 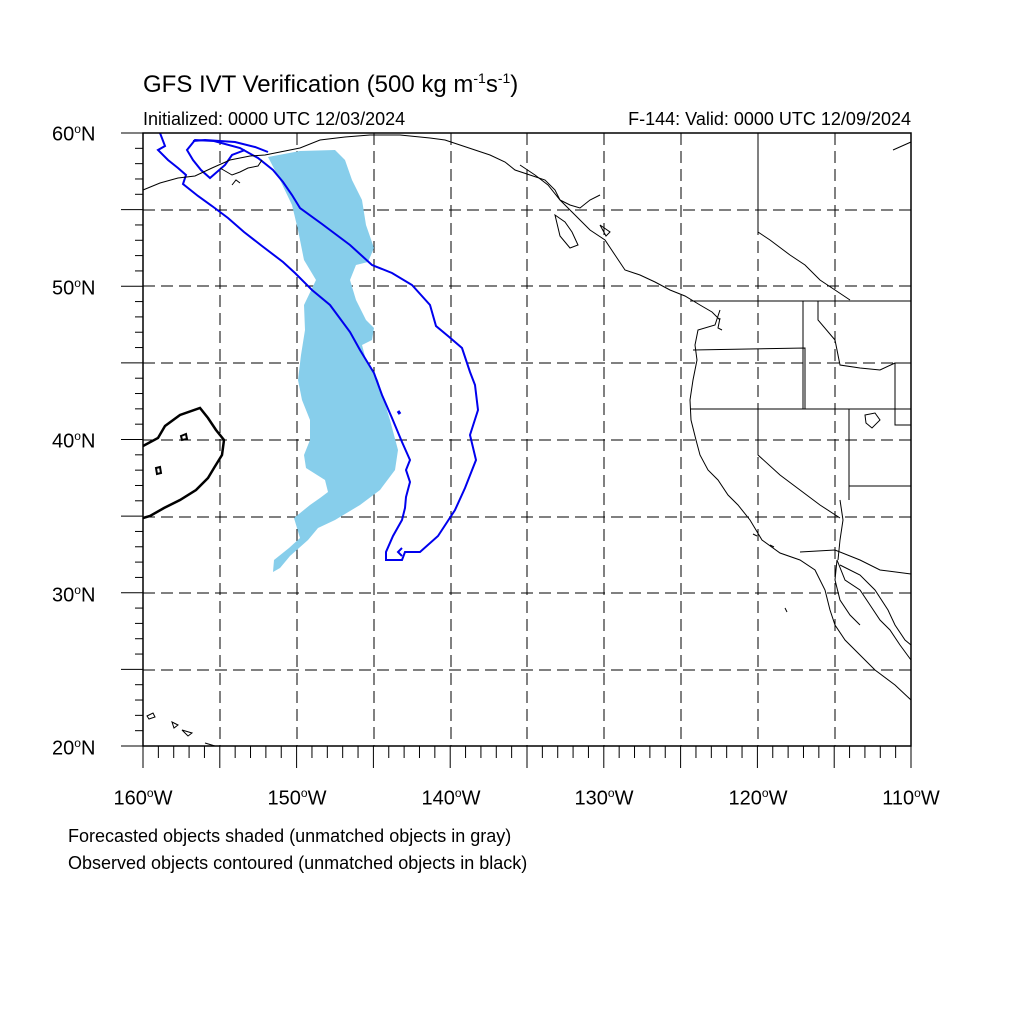 What do you see at coordinates (274, 119) in the screenshot?
I see `initialized-label: Initialized: 0000 UTC 12/03/2024` at bounding box center [274, 119].